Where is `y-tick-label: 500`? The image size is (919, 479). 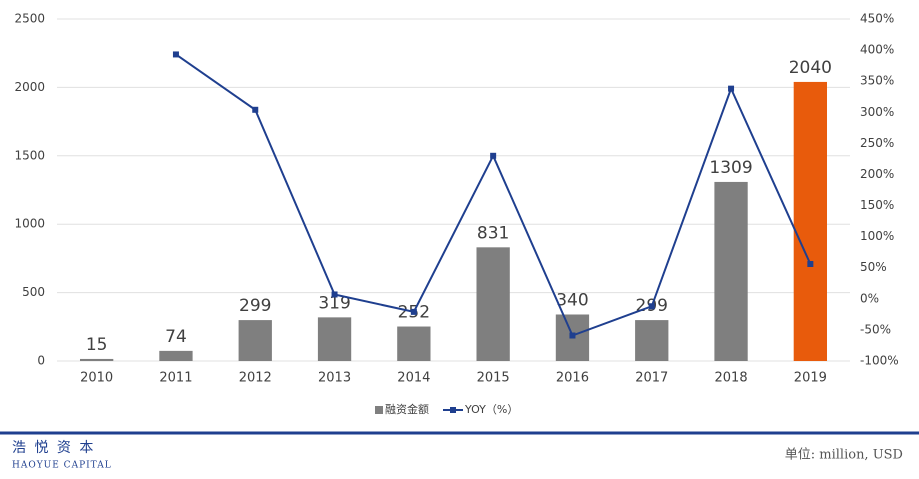 y-tick-label: 500 is located at coordinates (33, 292).